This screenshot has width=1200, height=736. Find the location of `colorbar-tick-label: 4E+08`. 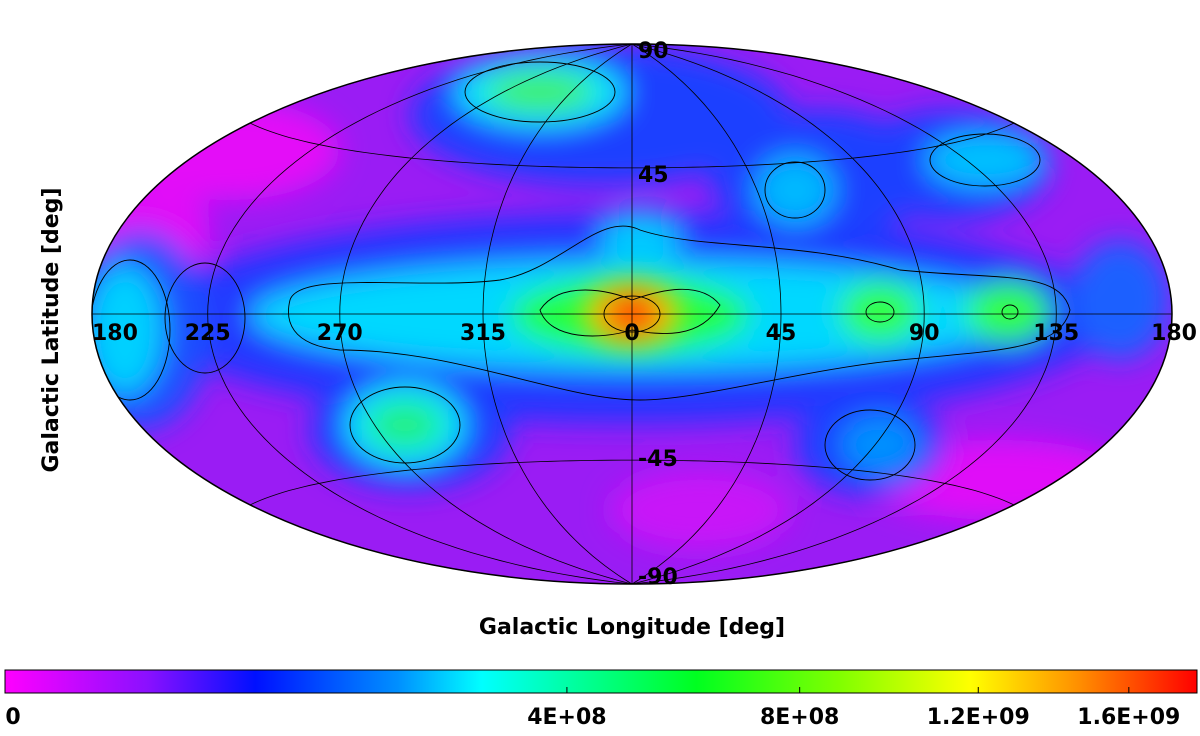

colorbar-tick-label: 4E+08 is located at coordinates (566, 717).